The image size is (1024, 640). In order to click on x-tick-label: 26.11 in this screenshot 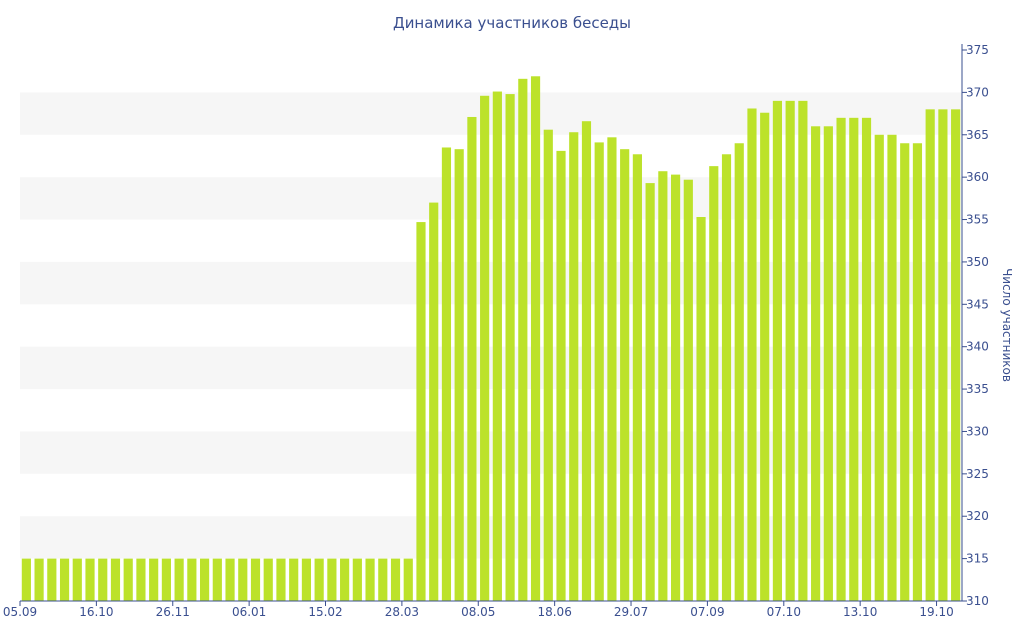, I will do `click(173, 612)`.